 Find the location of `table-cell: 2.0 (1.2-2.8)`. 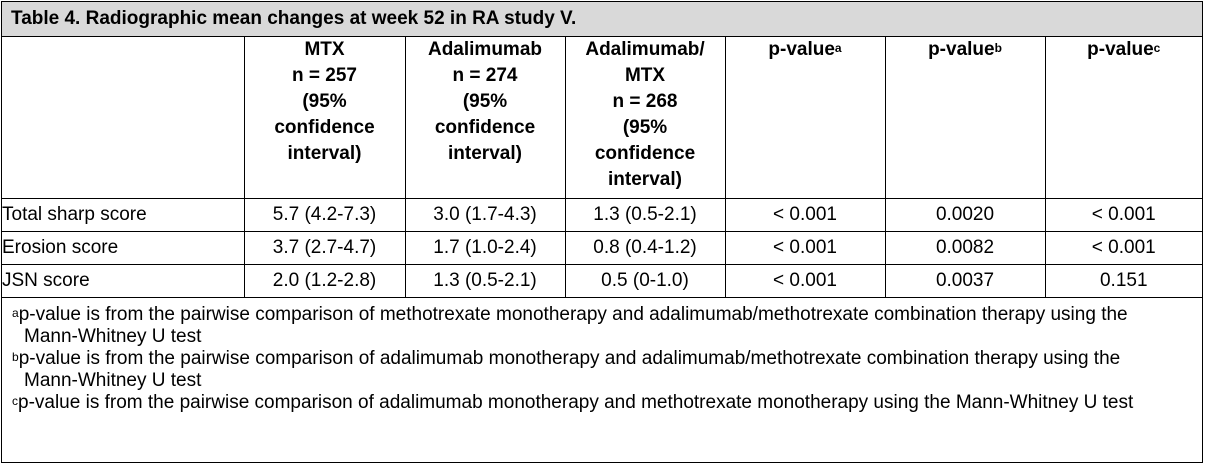

table-cell: 2.0 (1.2-2.8) is located at coordinates (324, 281).